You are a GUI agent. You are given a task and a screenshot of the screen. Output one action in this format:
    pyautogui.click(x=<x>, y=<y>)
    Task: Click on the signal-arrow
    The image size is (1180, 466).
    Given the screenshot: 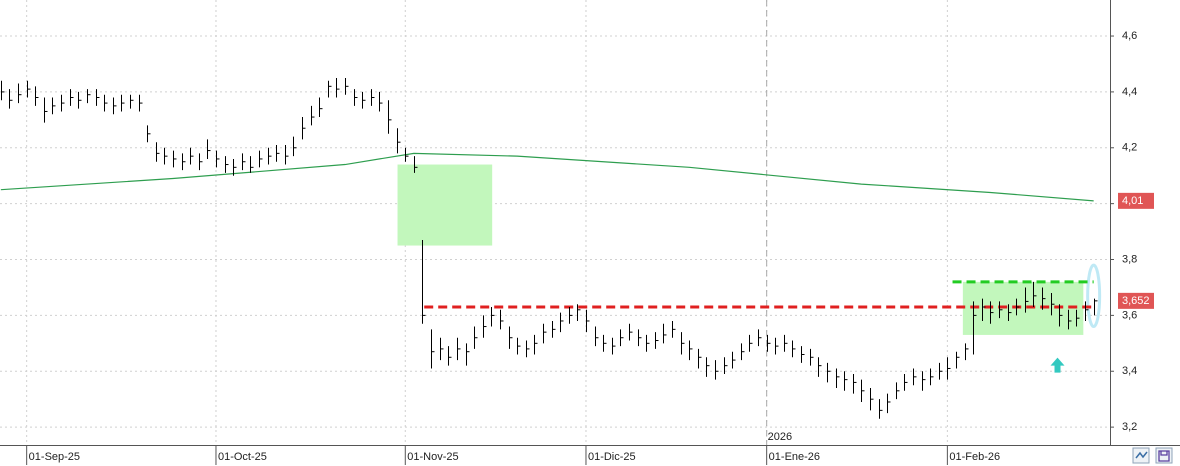 What is the action you would take?
    pyautogui.click(x=1057, y=365)
    